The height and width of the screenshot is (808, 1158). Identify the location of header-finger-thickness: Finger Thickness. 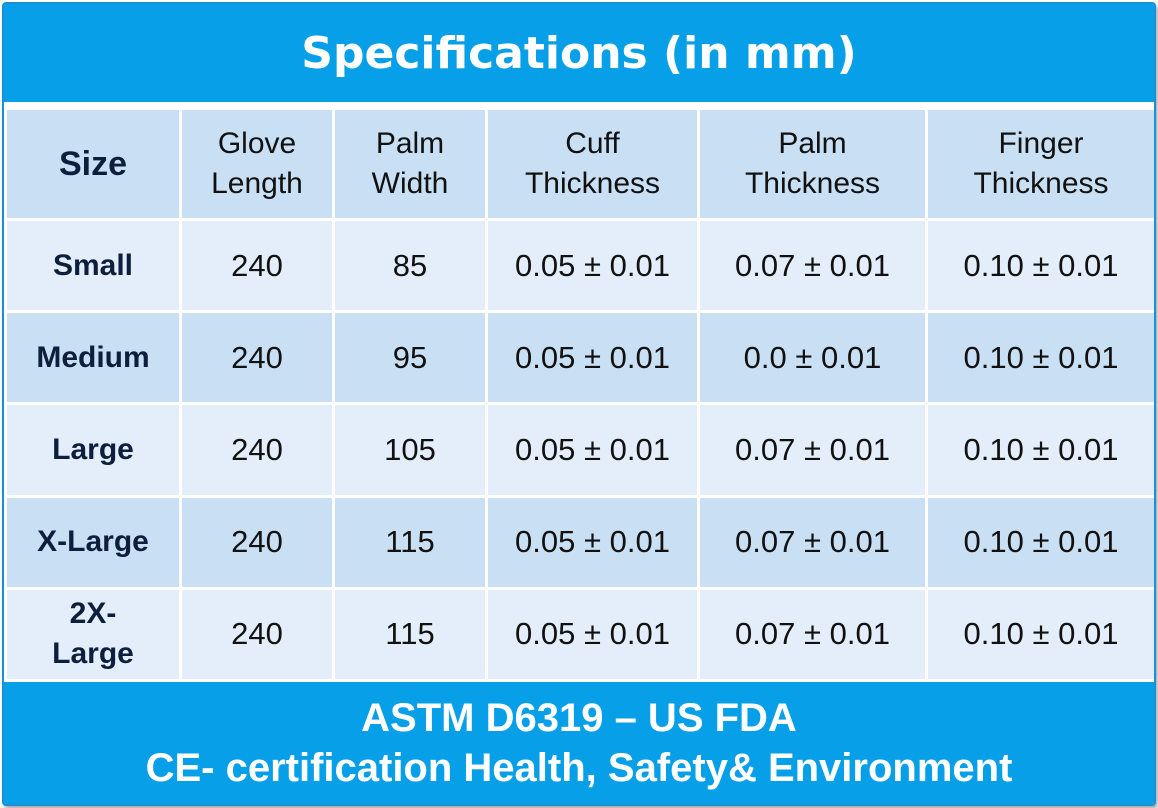
(1039, 164).